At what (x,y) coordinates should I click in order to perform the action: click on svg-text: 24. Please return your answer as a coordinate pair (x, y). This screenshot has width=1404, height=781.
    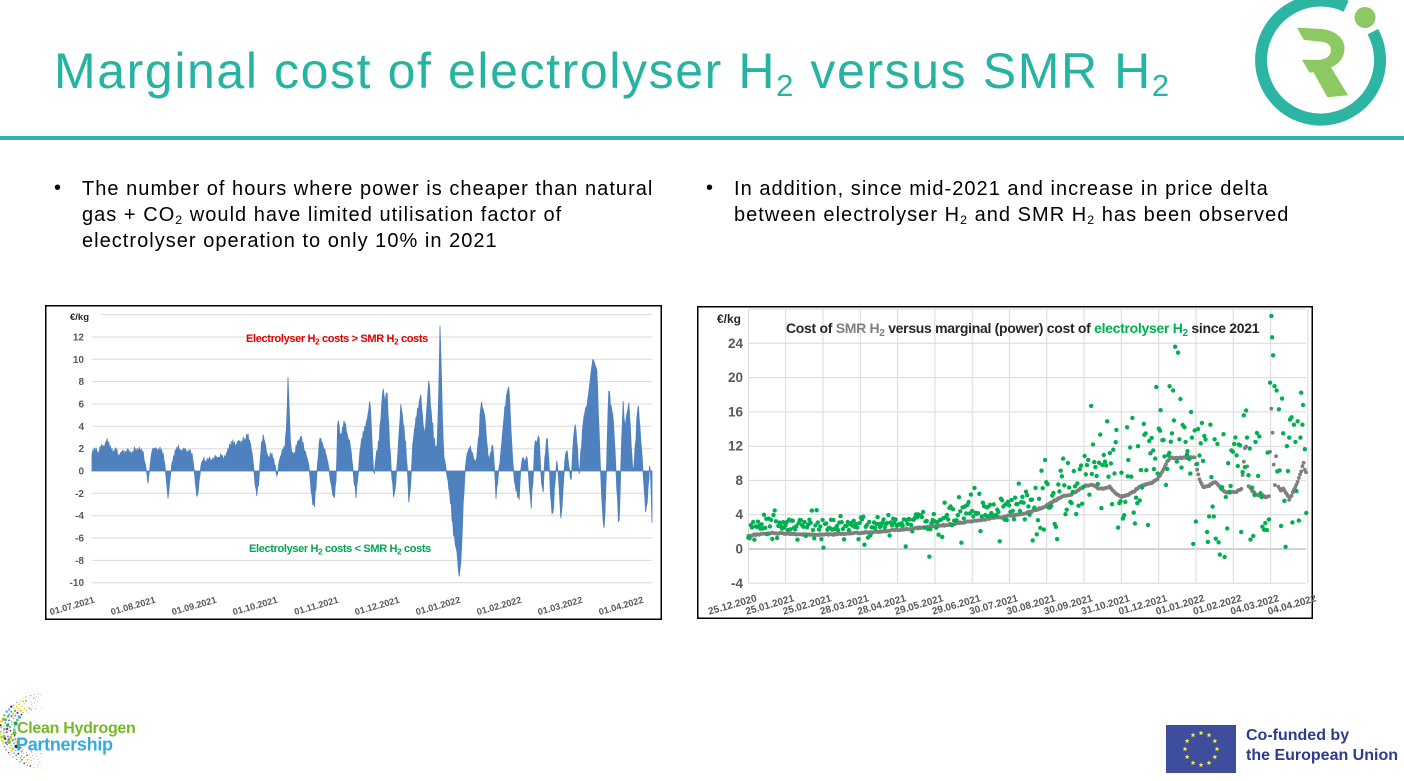
    Looking at the image, I should click on (736, 343).